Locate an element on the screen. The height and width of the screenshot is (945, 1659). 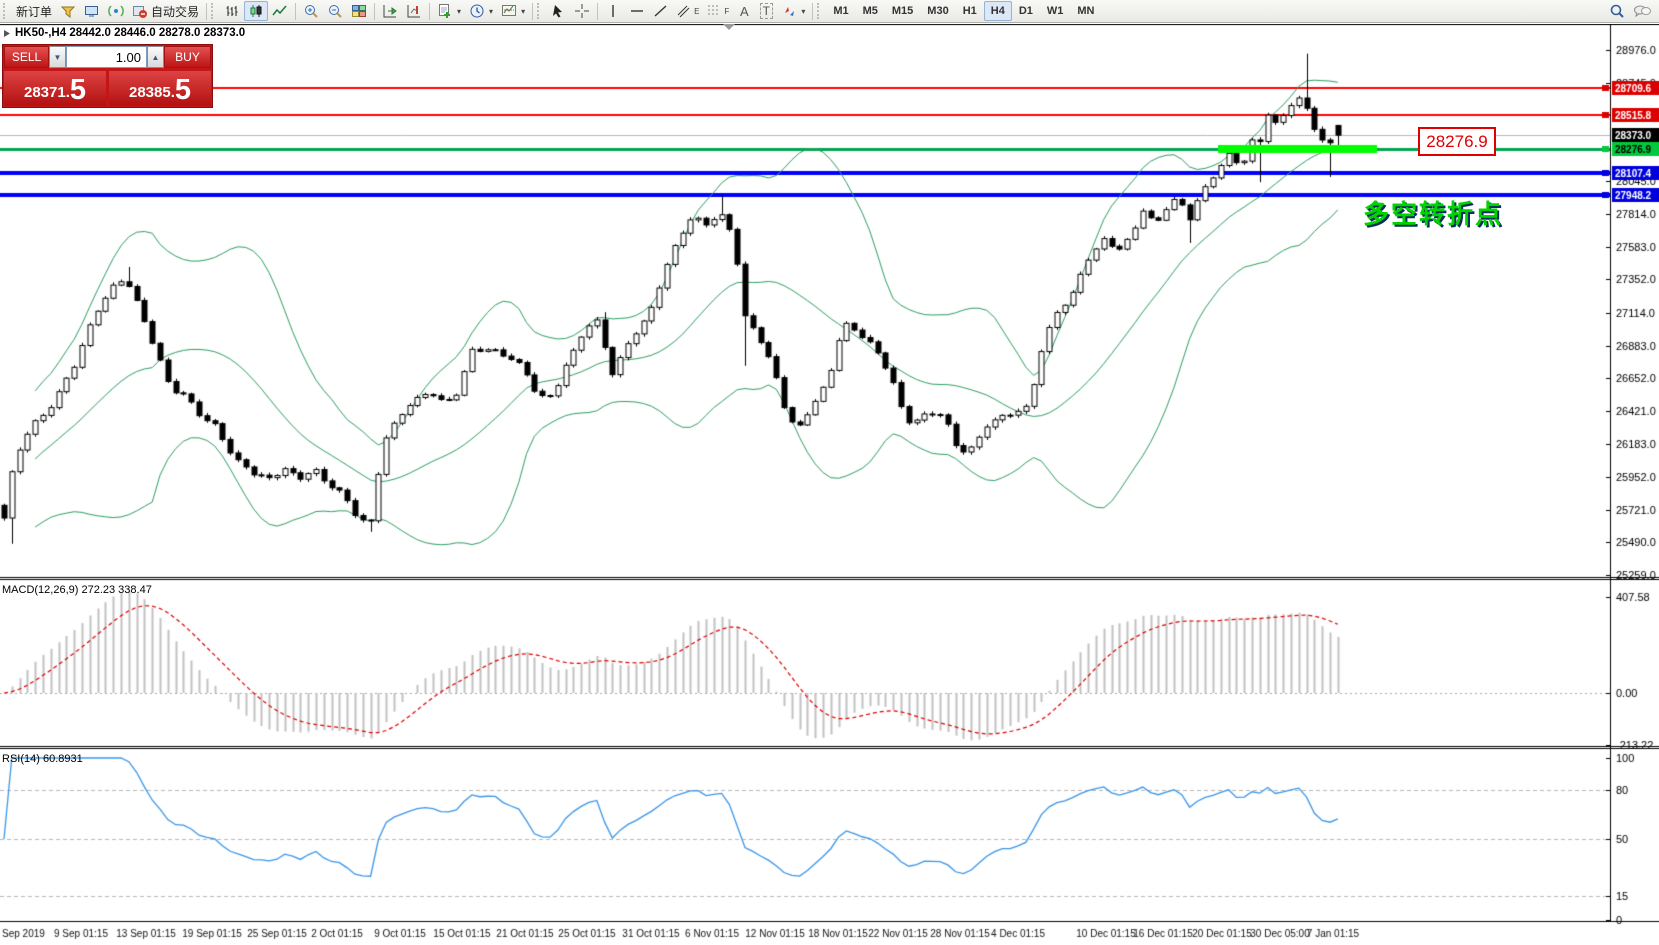
label-tool-button: T is located at coordinates (766, 11).